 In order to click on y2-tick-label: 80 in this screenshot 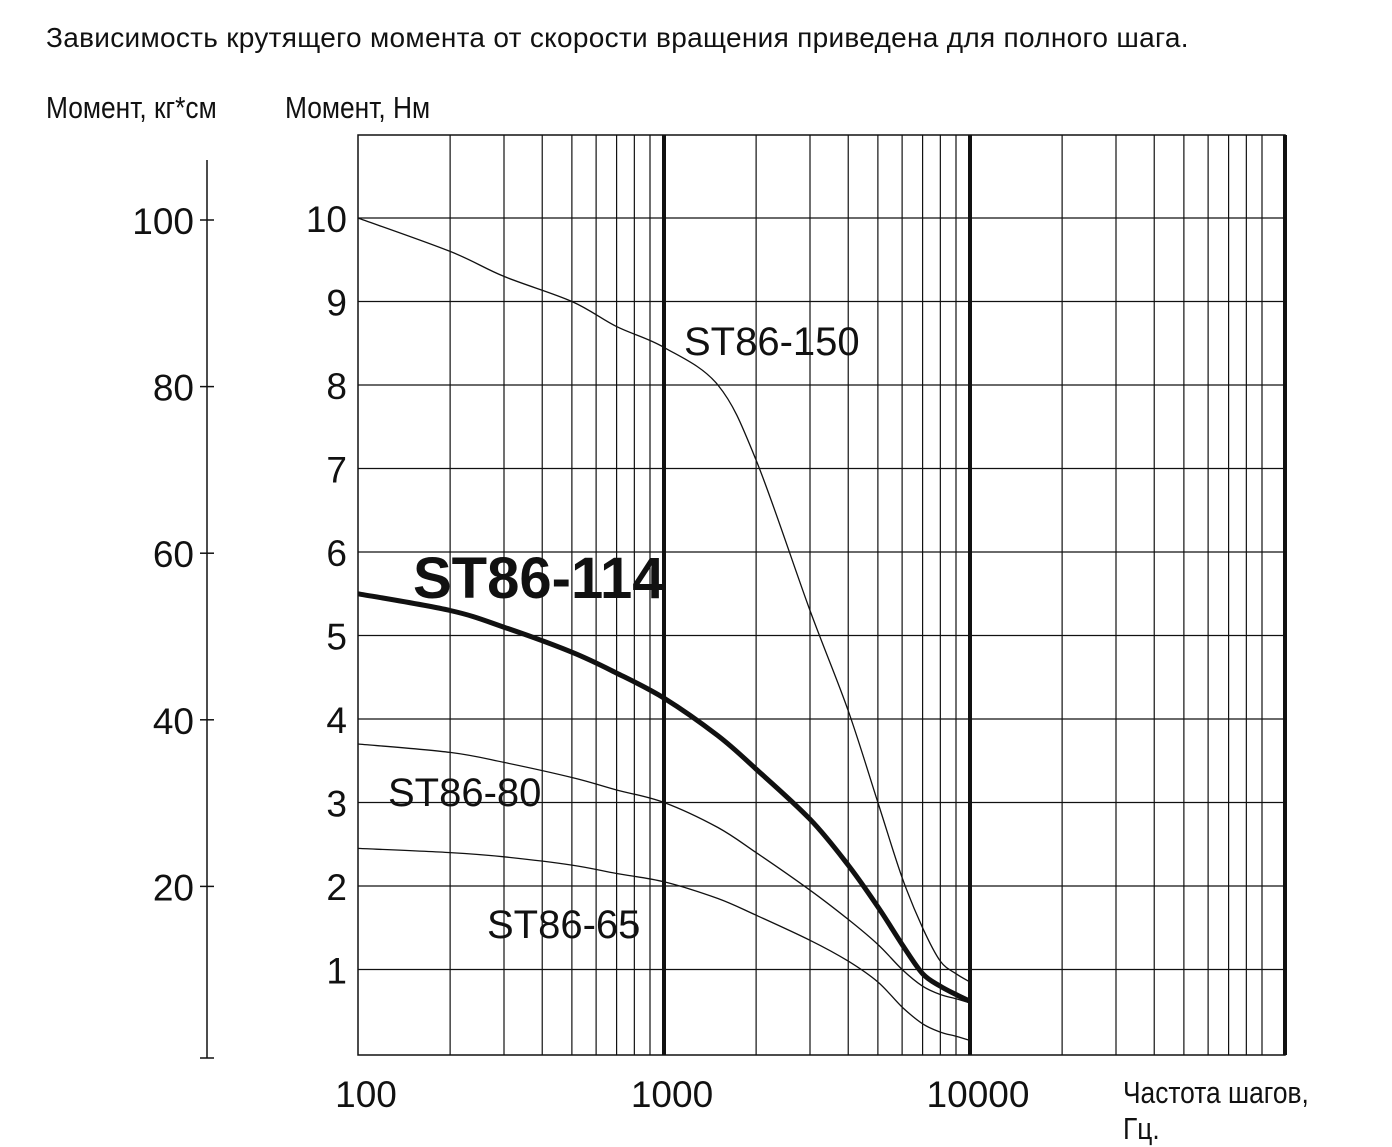, I will do `click(173, 388)`.